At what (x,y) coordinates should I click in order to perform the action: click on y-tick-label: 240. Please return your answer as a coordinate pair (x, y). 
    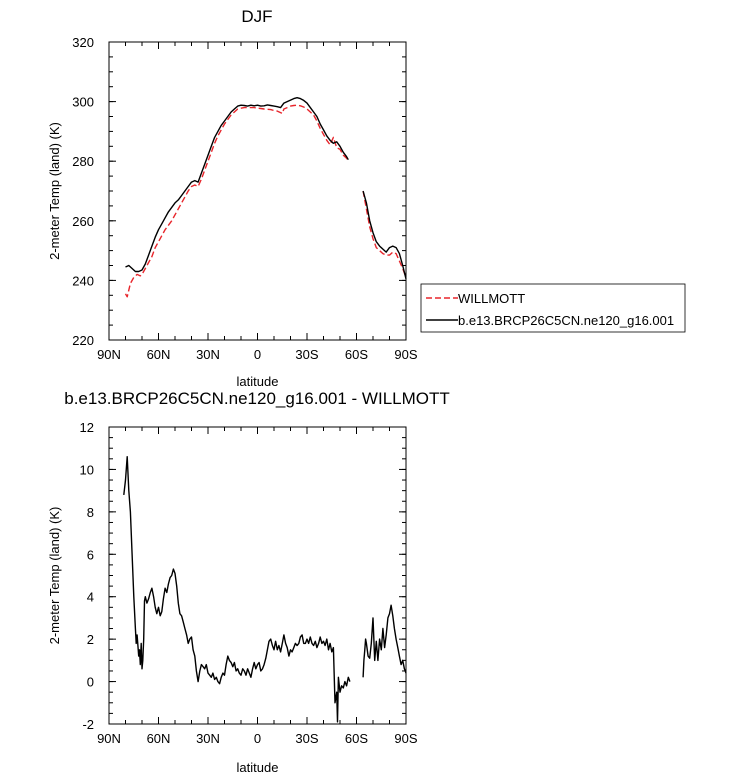
    Looking at the image, I should click on (83, 280).